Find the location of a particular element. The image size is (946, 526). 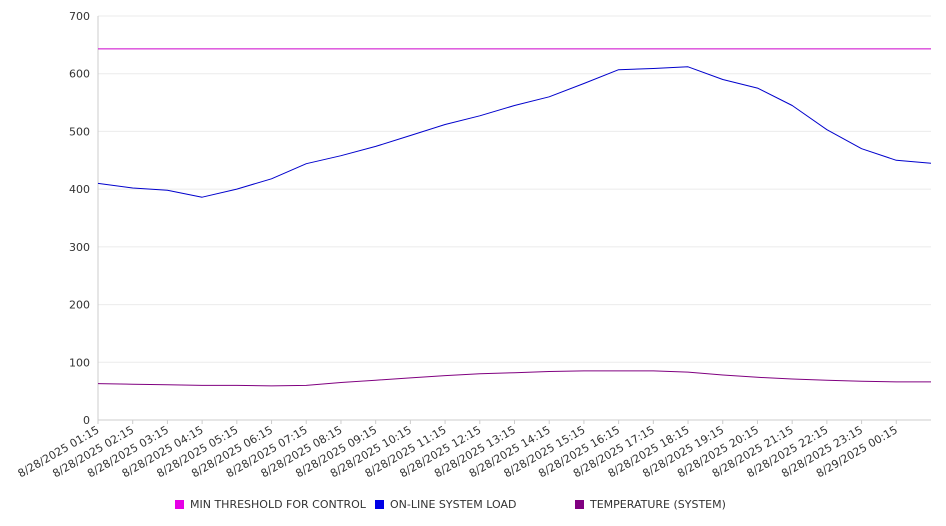

series-temperature-line is located at coordinates (514, 378).